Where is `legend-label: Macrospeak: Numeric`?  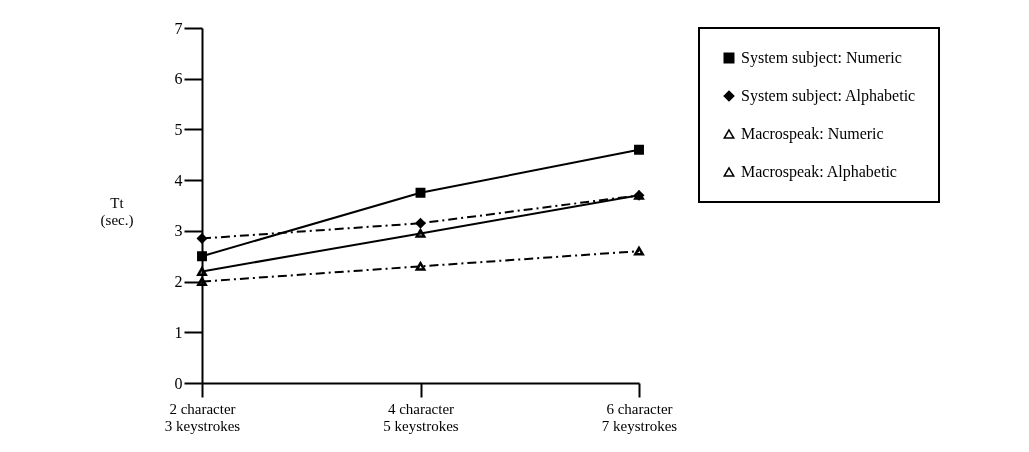
legend-label: Macrospeak: Numeric is located at coordinates (812, 134).